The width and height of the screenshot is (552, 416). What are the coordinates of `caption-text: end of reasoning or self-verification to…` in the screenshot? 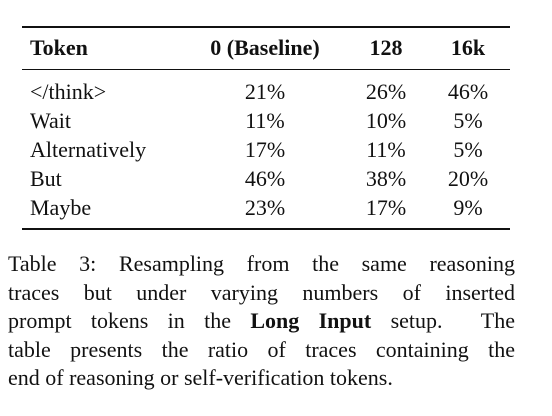 It's located at (200, 377).